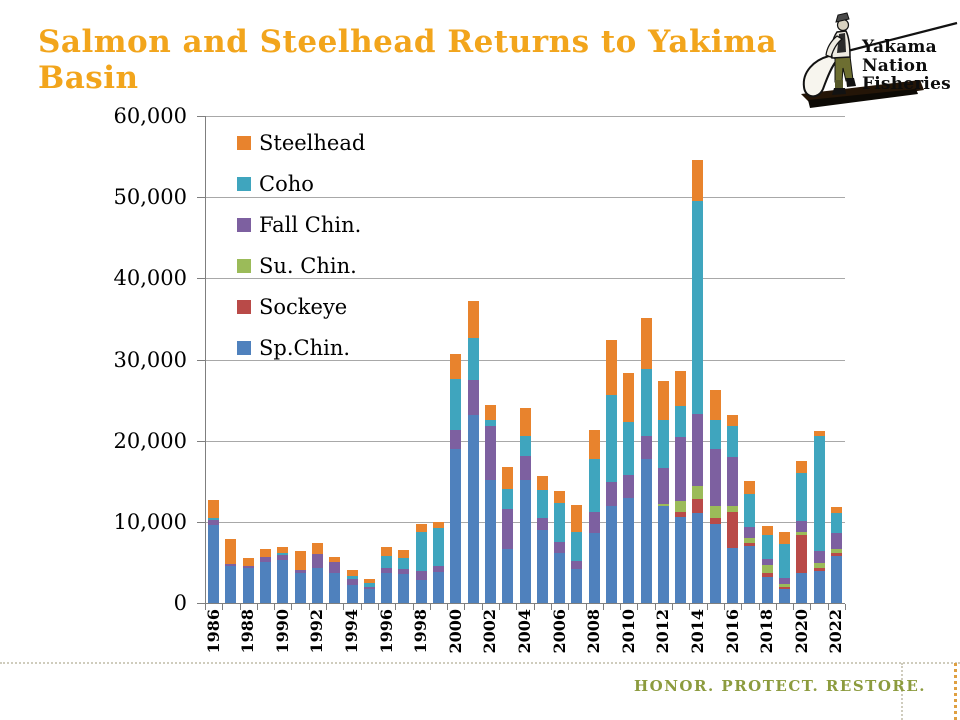 The image size is (960, 720). Describe the element at coordinates (698, 506) in the screenshot. I see `bar-2014-sockeye` at that location.